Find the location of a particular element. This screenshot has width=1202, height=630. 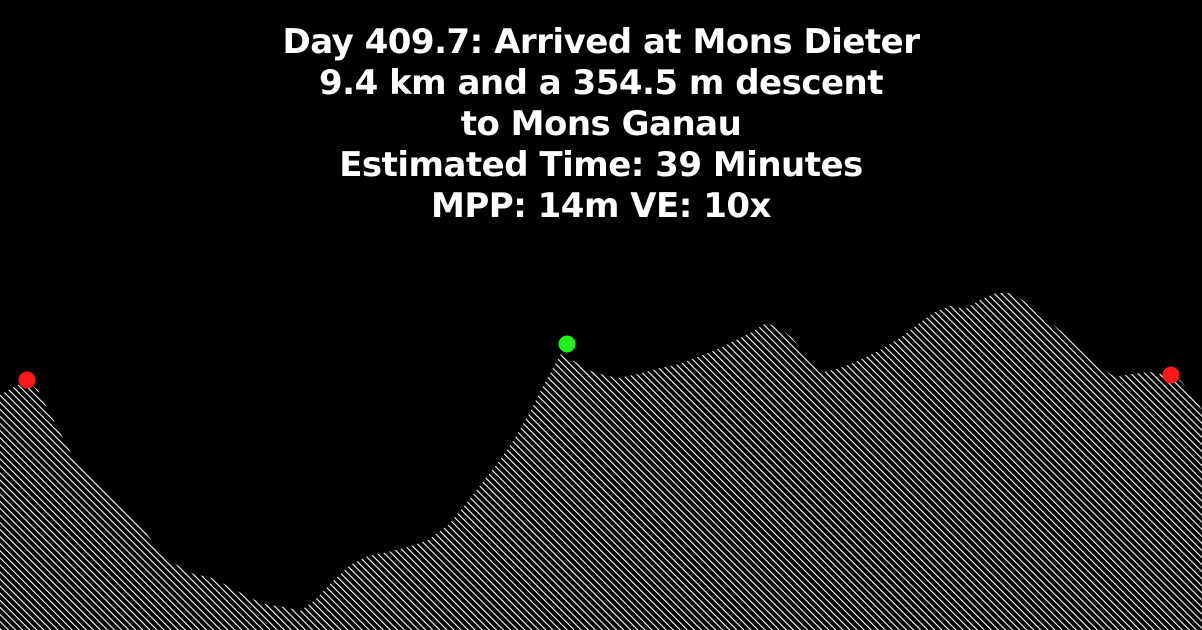

header-line-destination: to Mons Ganau is located at coordinates (601, 124).